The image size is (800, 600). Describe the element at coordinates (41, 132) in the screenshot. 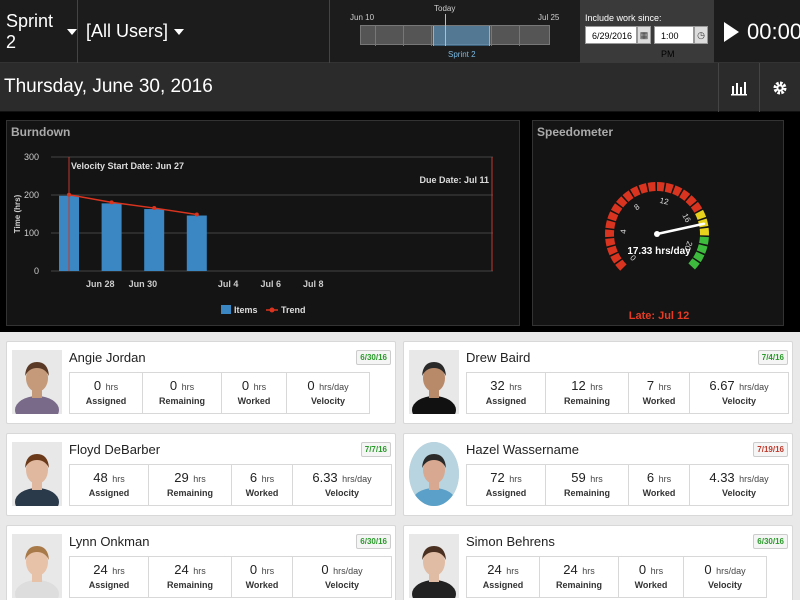

I see `burndown-title: Burndown` at that location.